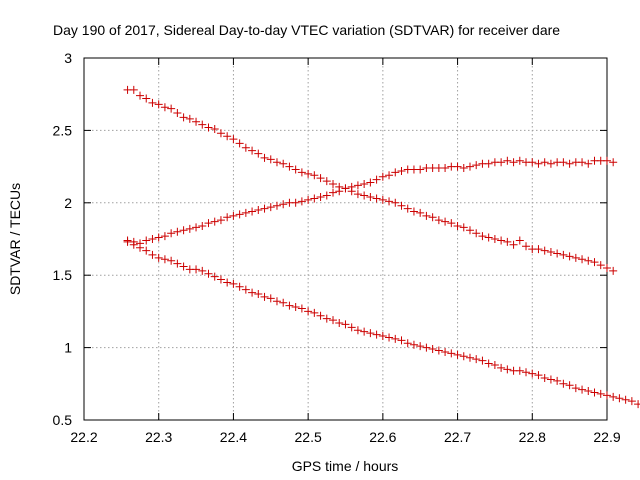  What do you see at coordinates (457, 437) in the screenshot?
I see `x-tick-label: 22.7` at bounding box center [457, 437].